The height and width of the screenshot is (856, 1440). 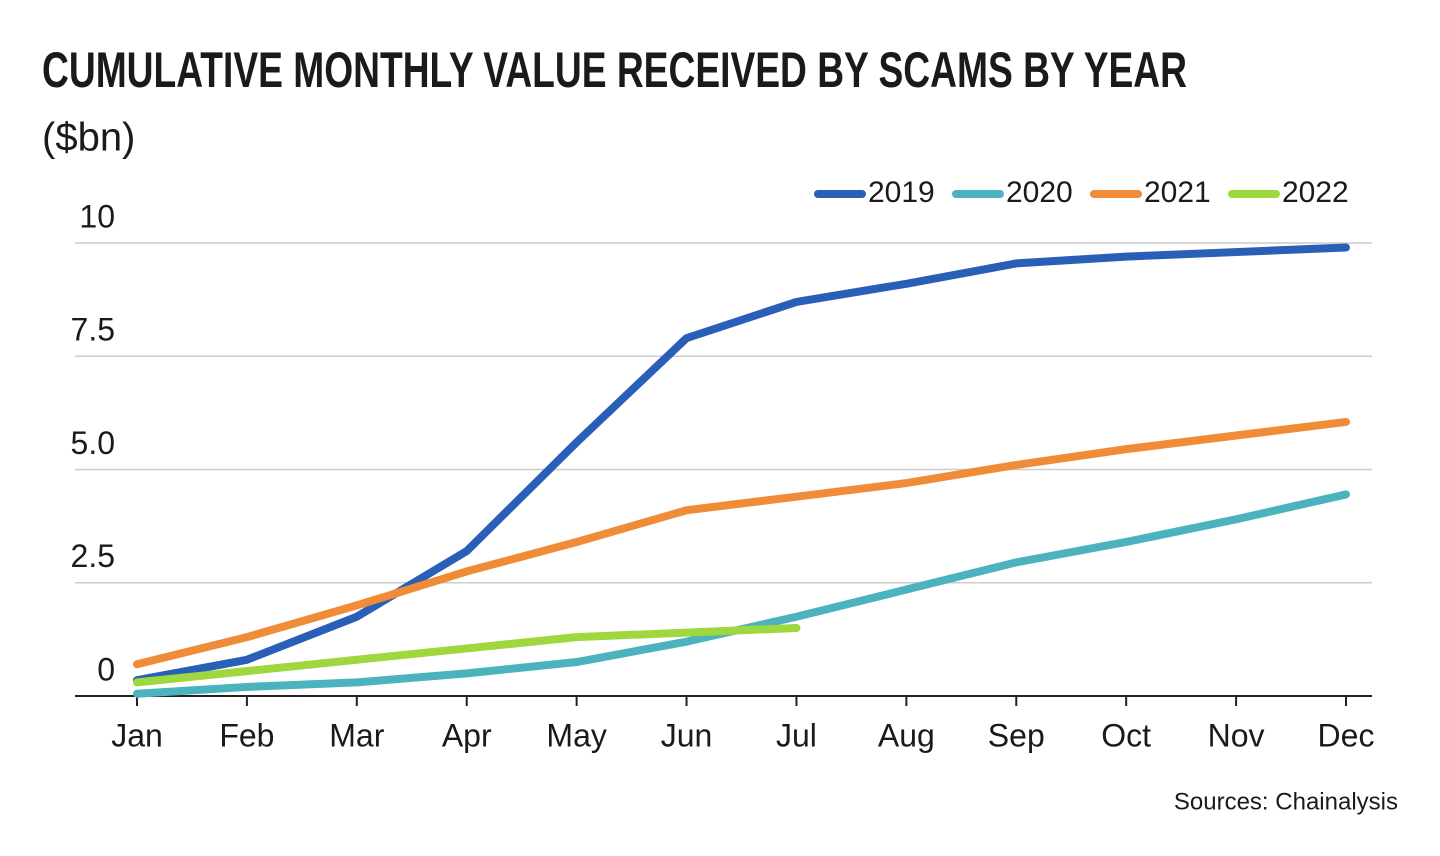 What do you see at coordinates (93, 443) in the screenshot?
I see `y-tick-label: 5.0` at bounding box center [93, 443].